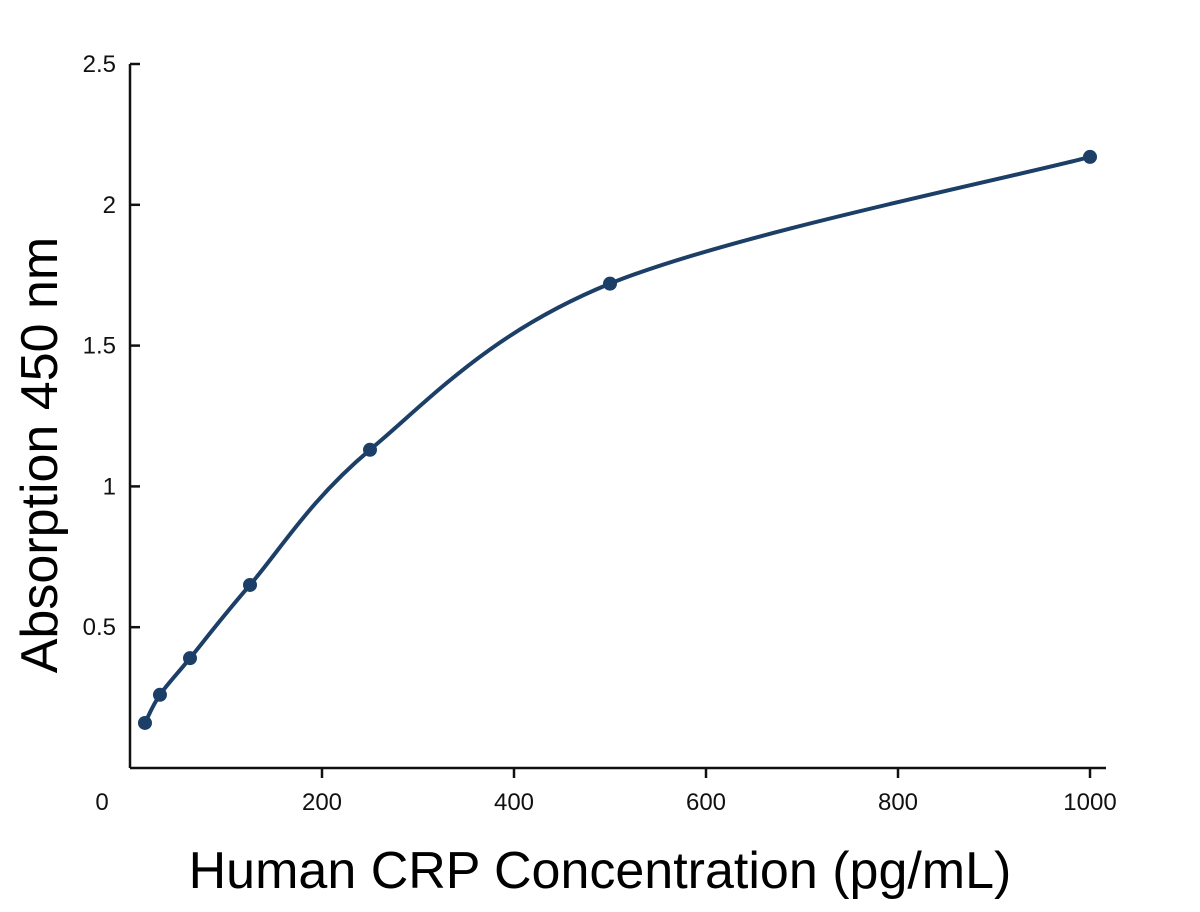 This screenshot has width=1200, height=912. I want to click on x-tick-label: 600, so click(706, 802).